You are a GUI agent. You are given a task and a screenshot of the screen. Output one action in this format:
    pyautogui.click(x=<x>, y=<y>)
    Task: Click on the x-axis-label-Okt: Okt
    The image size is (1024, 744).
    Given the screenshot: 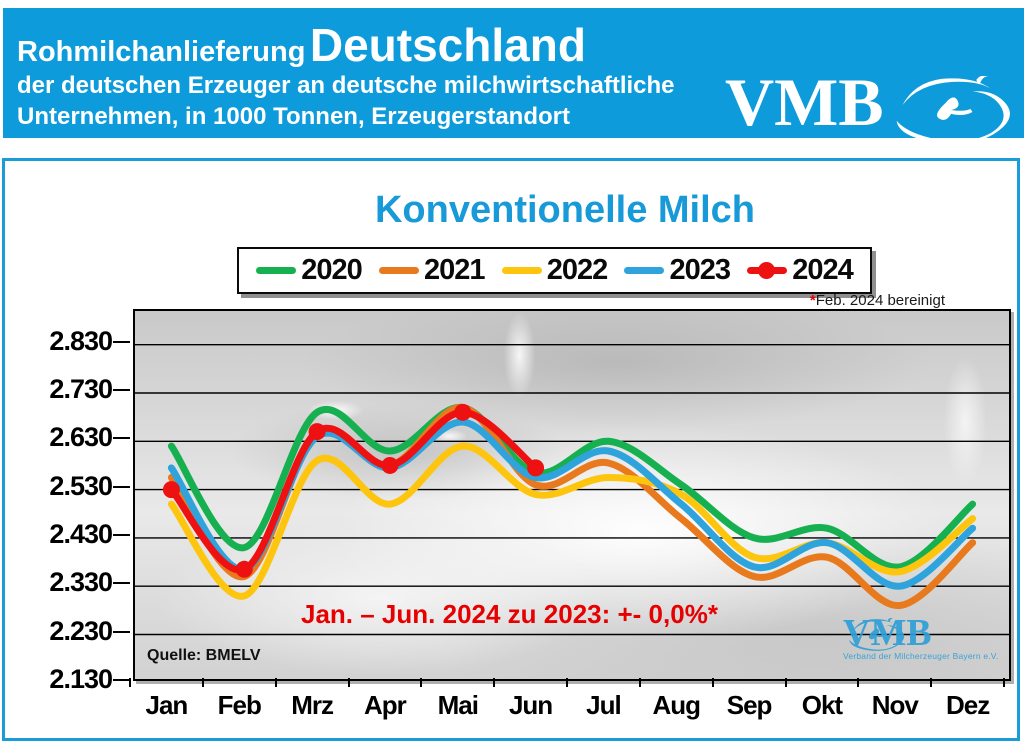 What is the action you would take?
    pyautogui.click(x=822, y=705)
    